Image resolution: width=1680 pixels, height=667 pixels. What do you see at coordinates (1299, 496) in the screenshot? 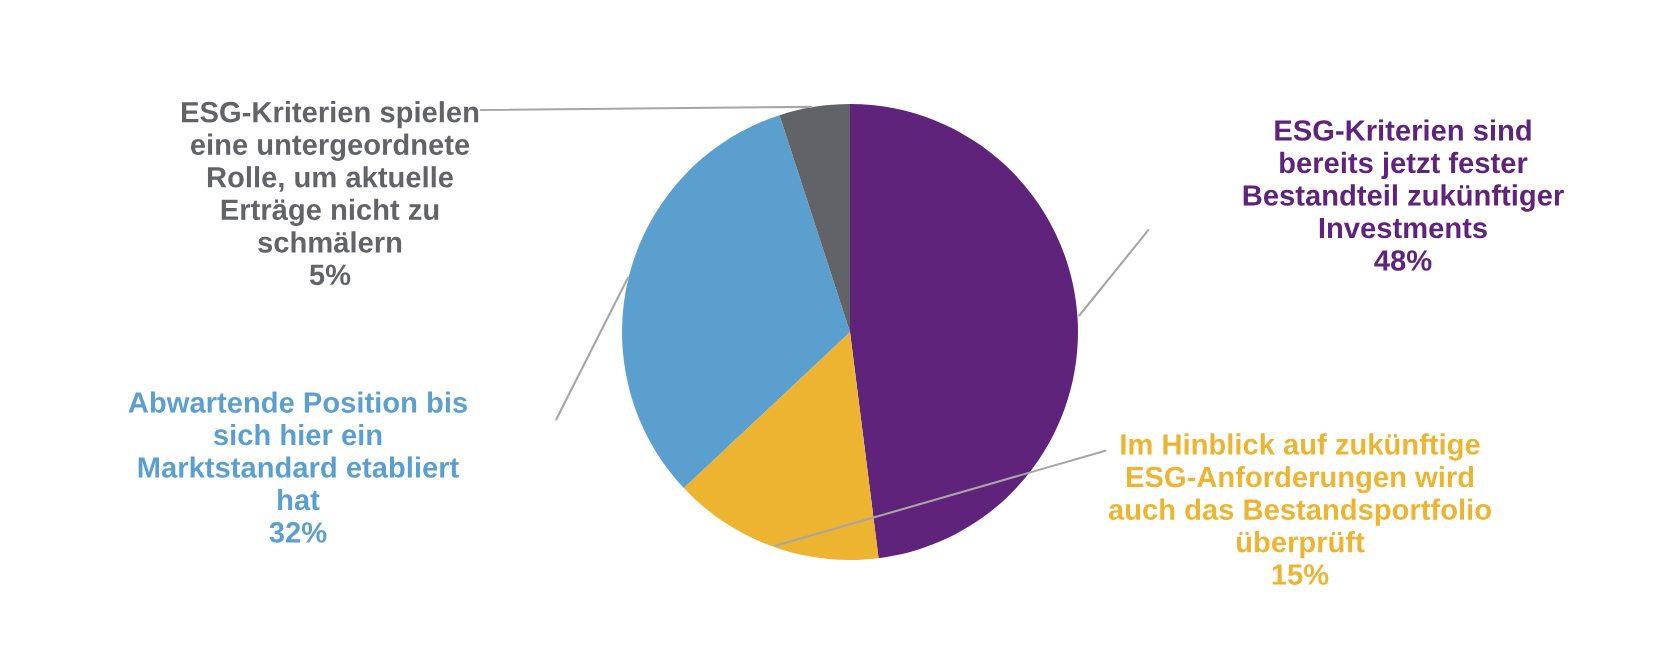
I see `slice-label: Im Hinblick auf zukünftige ESG-Anforderungen wird auch das Bestandsportfolio überprüft` at bounding box center [1299, 496].